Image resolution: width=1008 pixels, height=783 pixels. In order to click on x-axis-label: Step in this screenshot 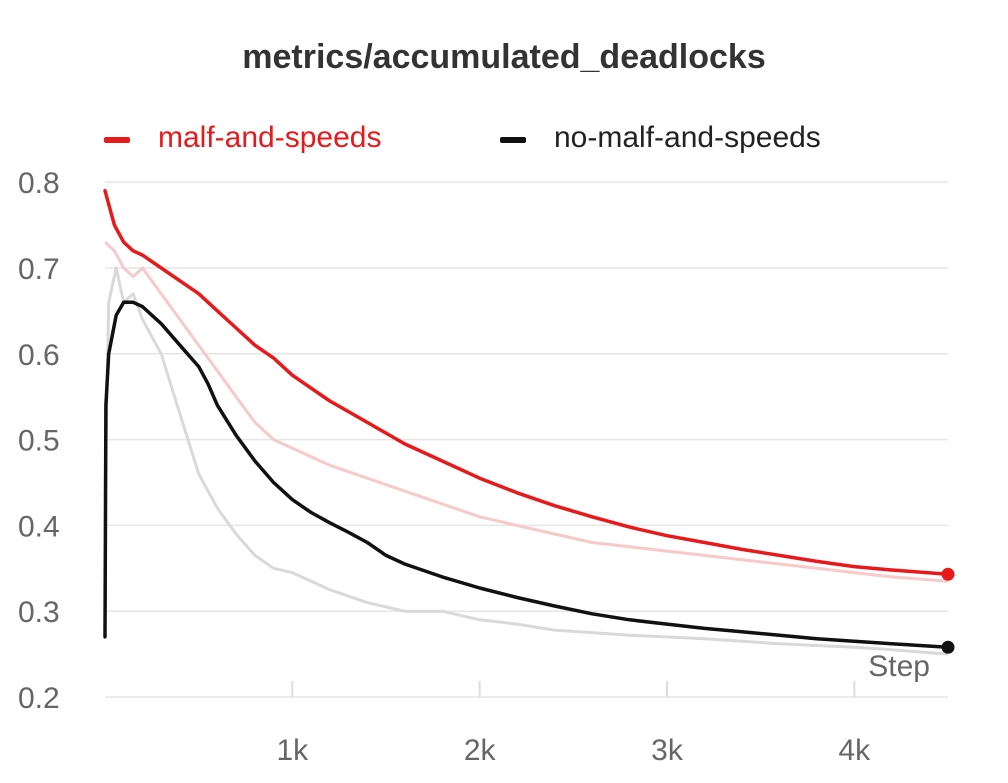, I will do `click(899, 666)`.